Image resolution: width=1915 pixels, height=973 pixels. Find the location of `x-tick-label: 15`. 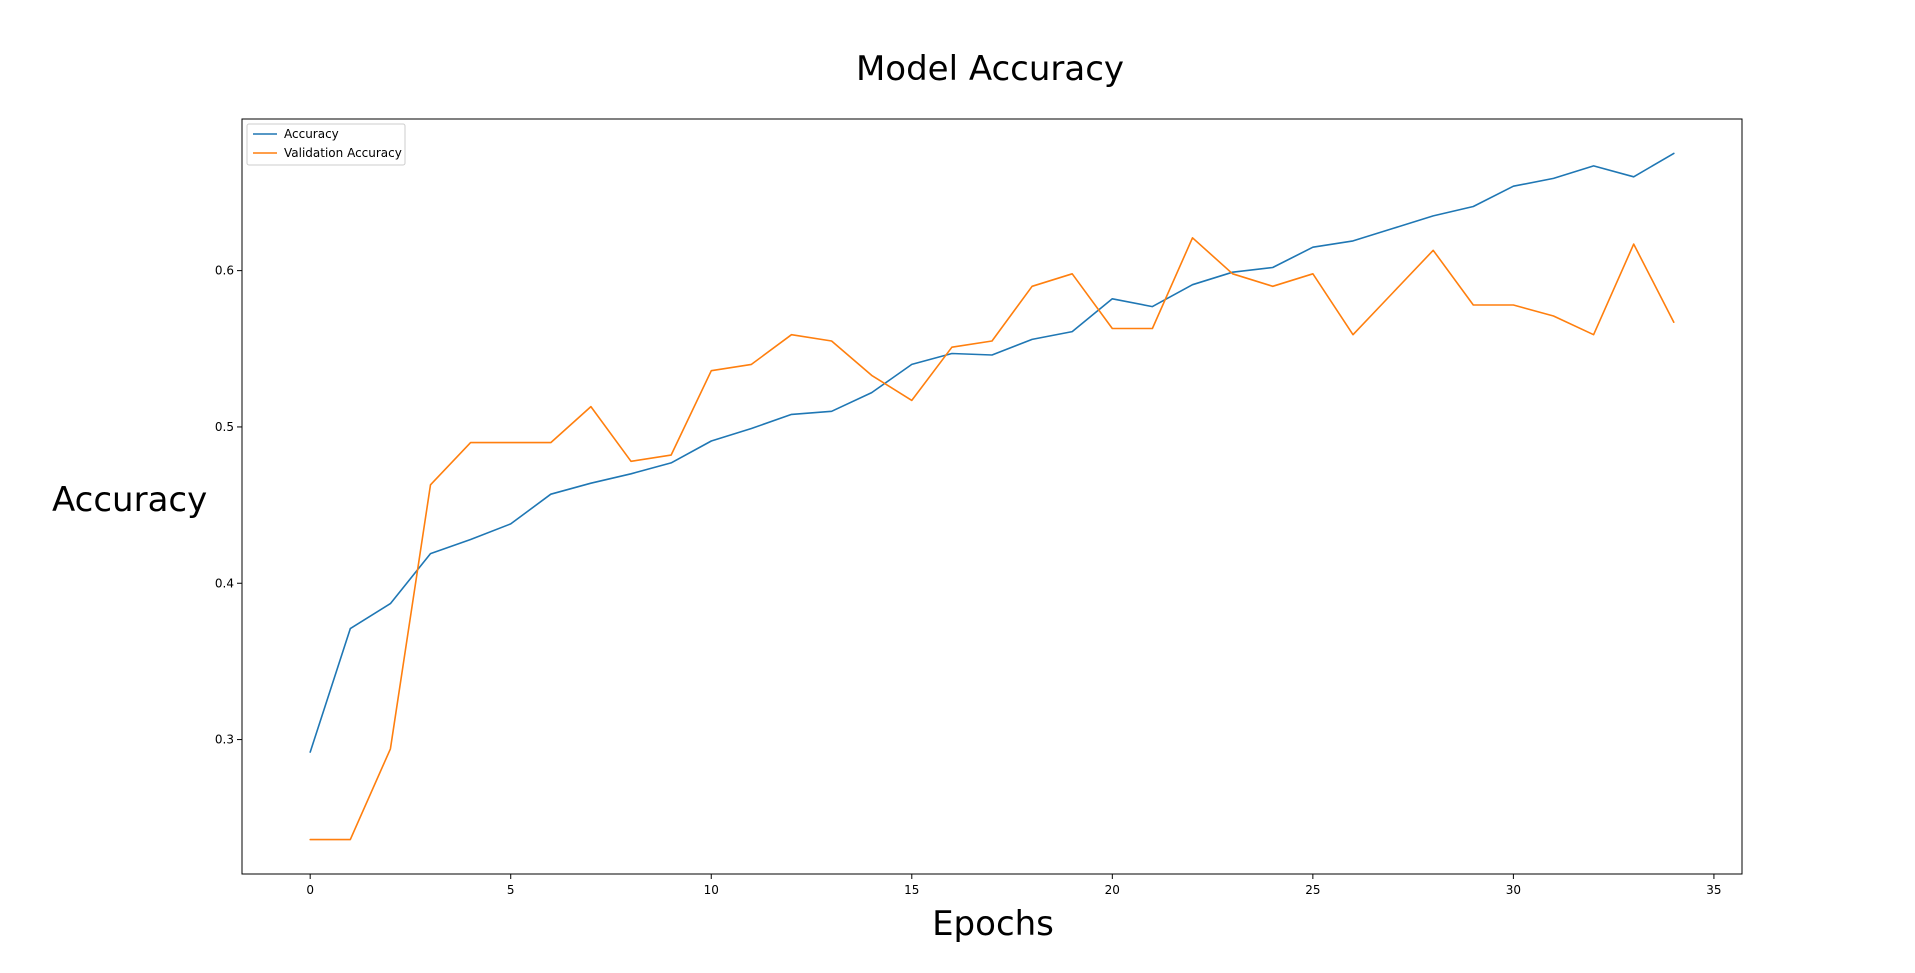

x-tick-label: 15 is located at coordinates (911, 890).